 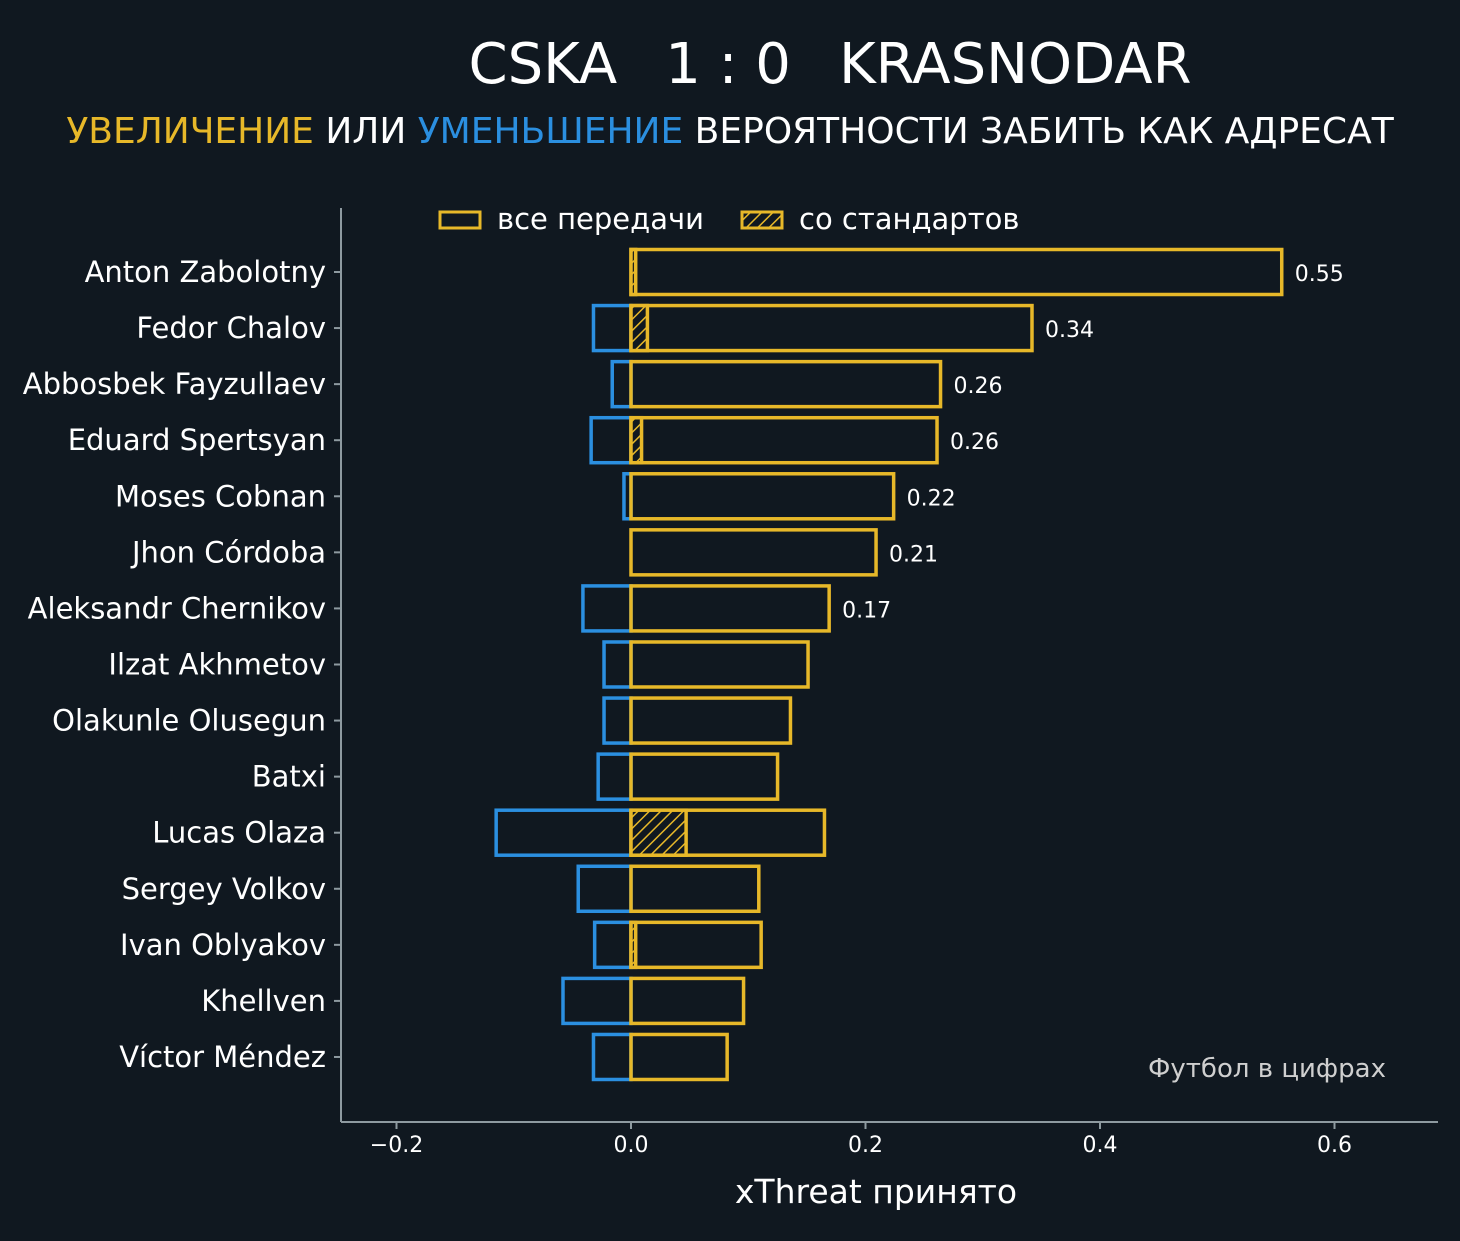 I want to click on chart-title: CSKA 1 : 0 KRASNODAR, so click(x=830, y=64).